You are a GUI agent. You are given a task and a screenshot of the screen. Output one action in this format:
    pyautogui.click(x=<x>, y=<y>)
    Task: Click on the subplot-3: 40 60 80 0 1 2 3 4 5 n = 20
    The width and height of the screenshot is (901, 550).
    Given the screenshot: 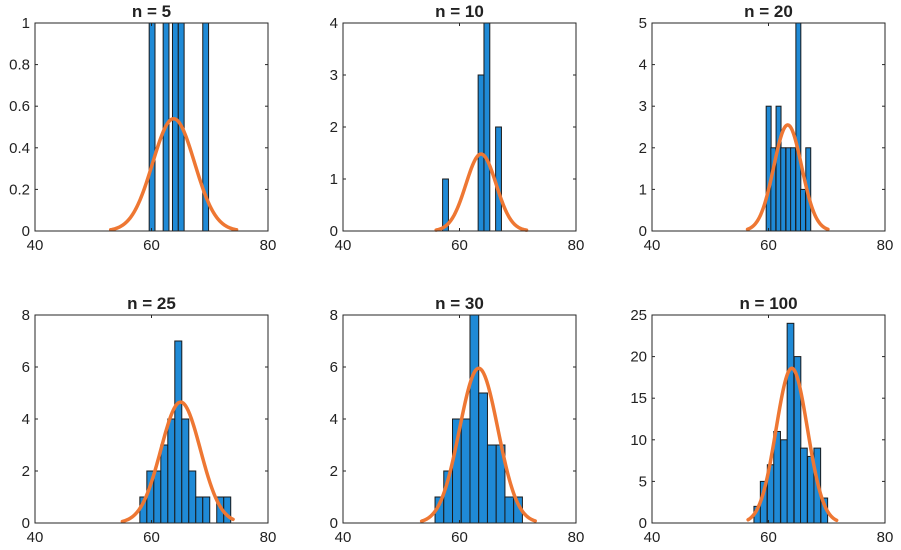 What is the action you would take?
    pyautogui.click(x=766, y=128)
    